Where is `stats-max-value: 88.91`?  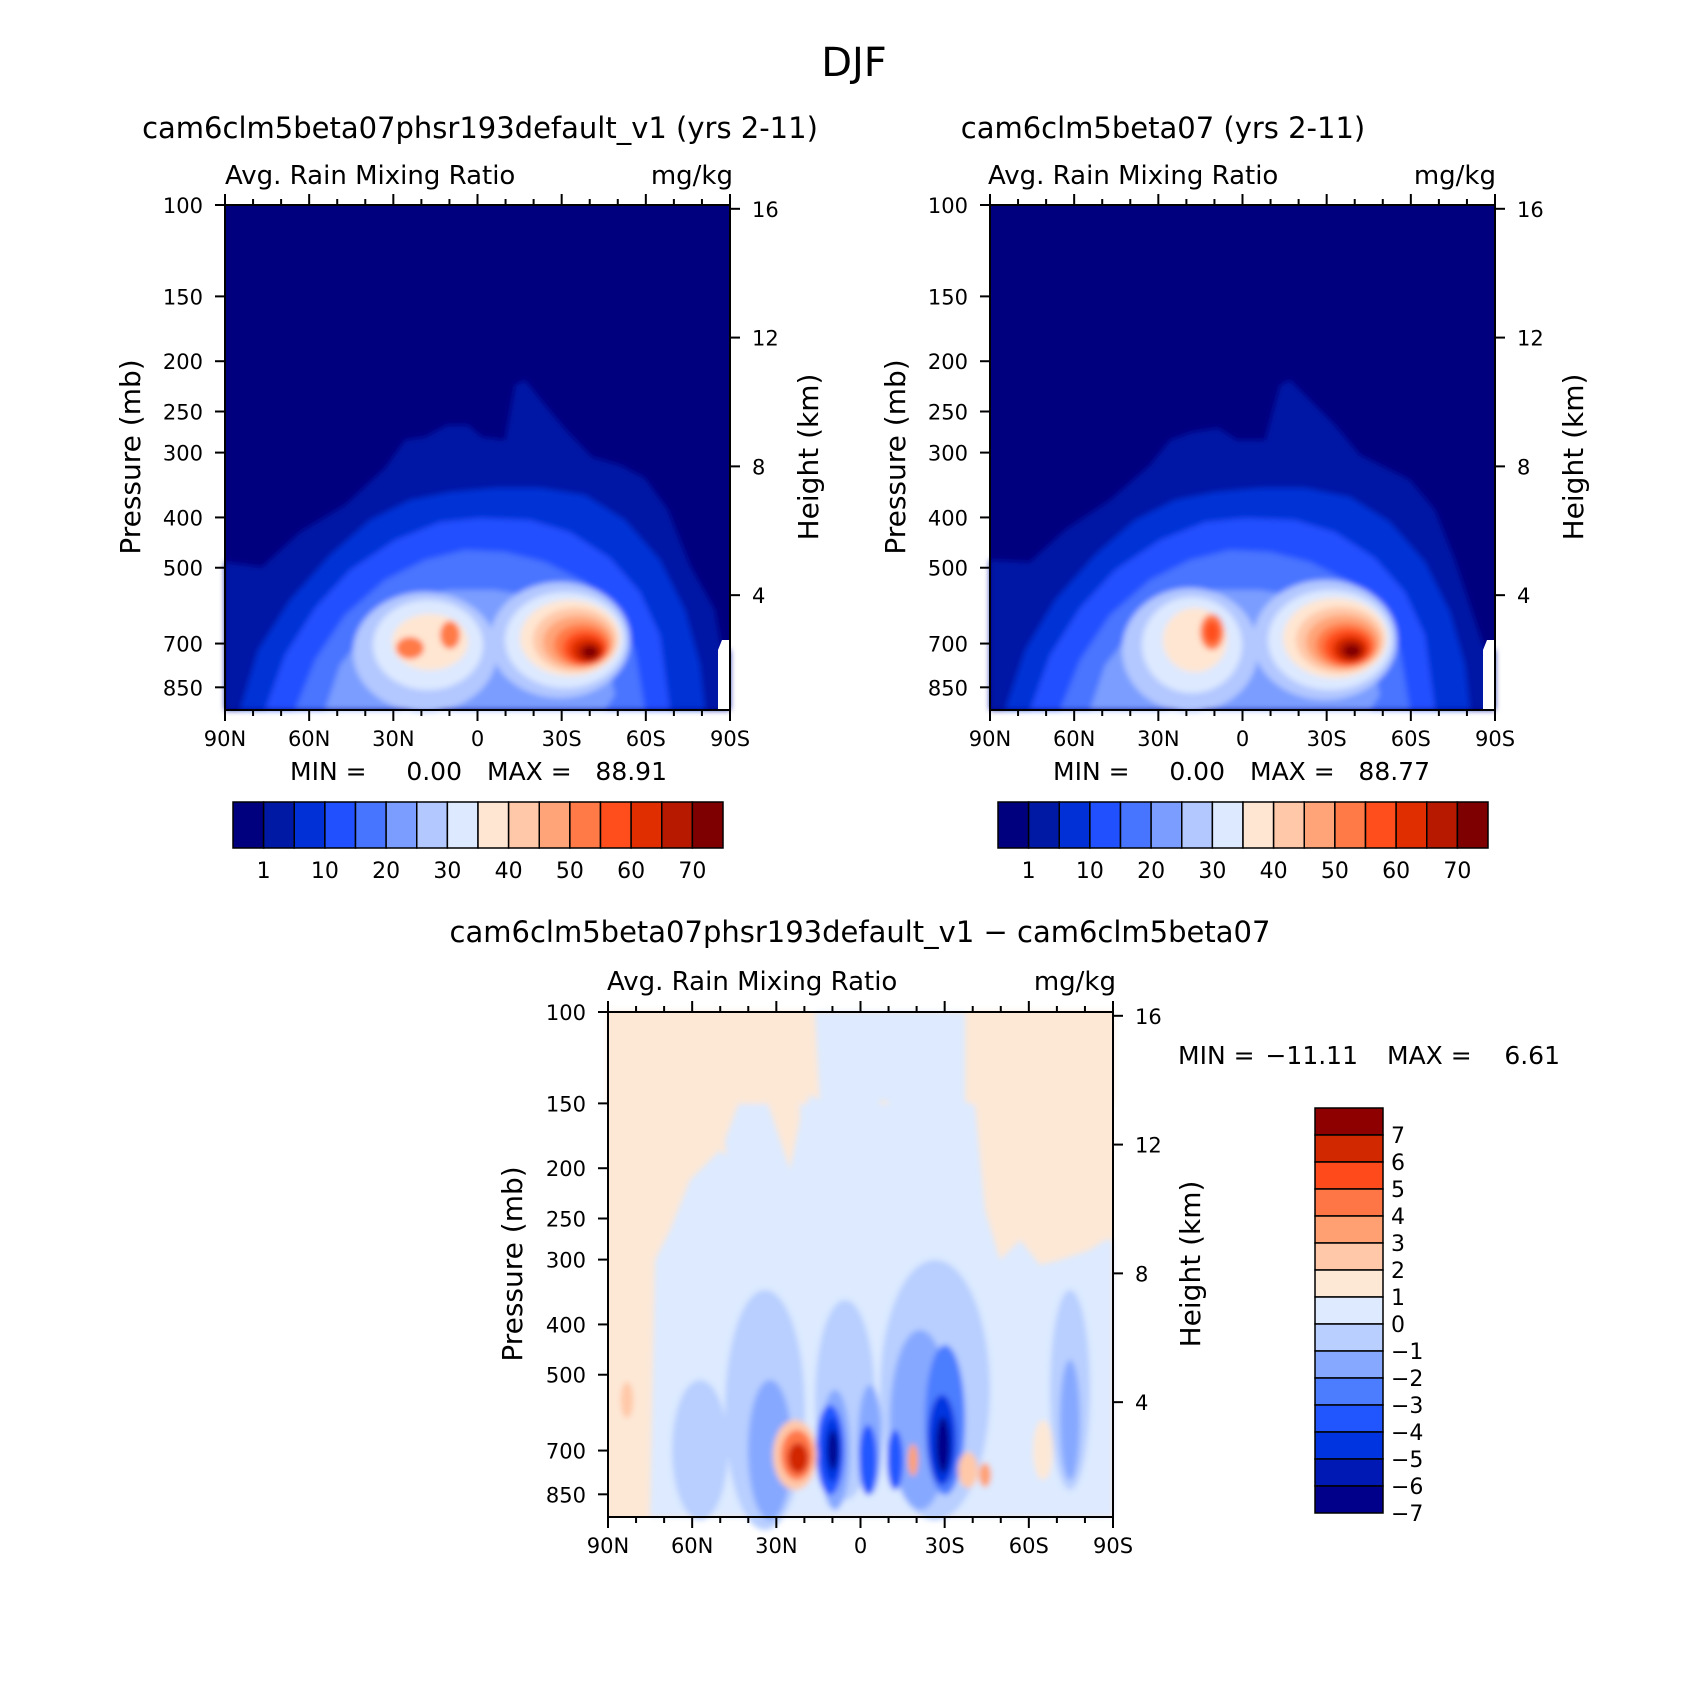
stats-max-value: 88.91 is located at coordinates (631, 771).